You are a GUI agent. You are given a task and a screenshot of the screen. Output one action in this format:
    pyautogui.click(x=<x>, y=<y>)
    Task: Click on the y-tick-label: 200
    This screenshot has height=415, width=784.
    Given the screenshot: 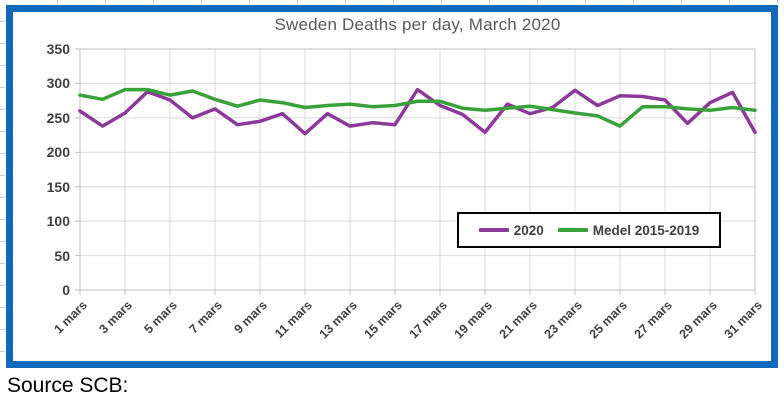 What is the action you would take?
    pyautogui.click(x=58, y=152)
    